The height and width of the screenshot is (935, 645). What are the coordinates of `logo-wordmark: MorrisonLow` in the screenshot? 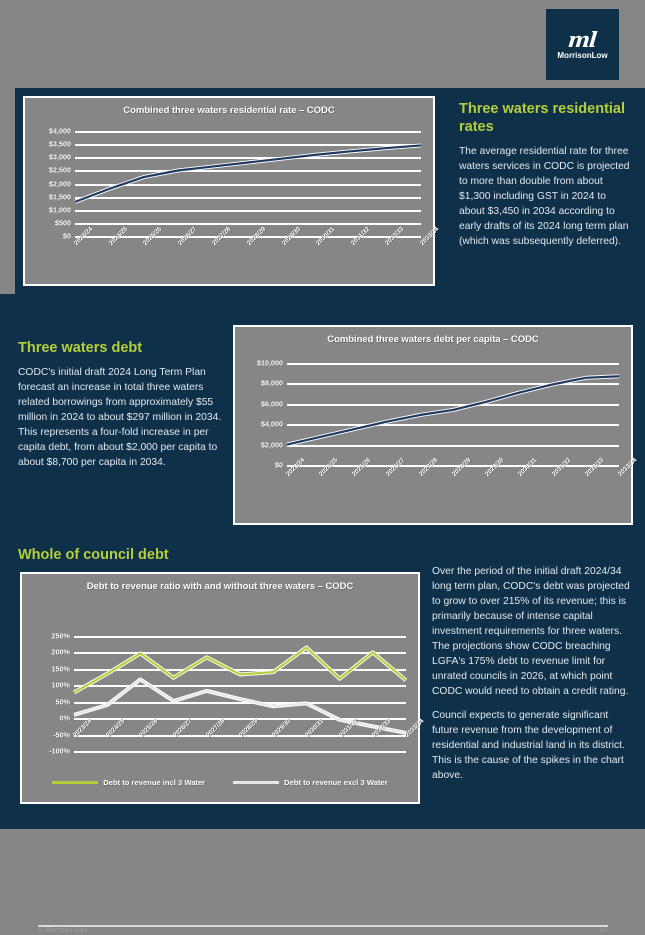 It's located at (582, 55).